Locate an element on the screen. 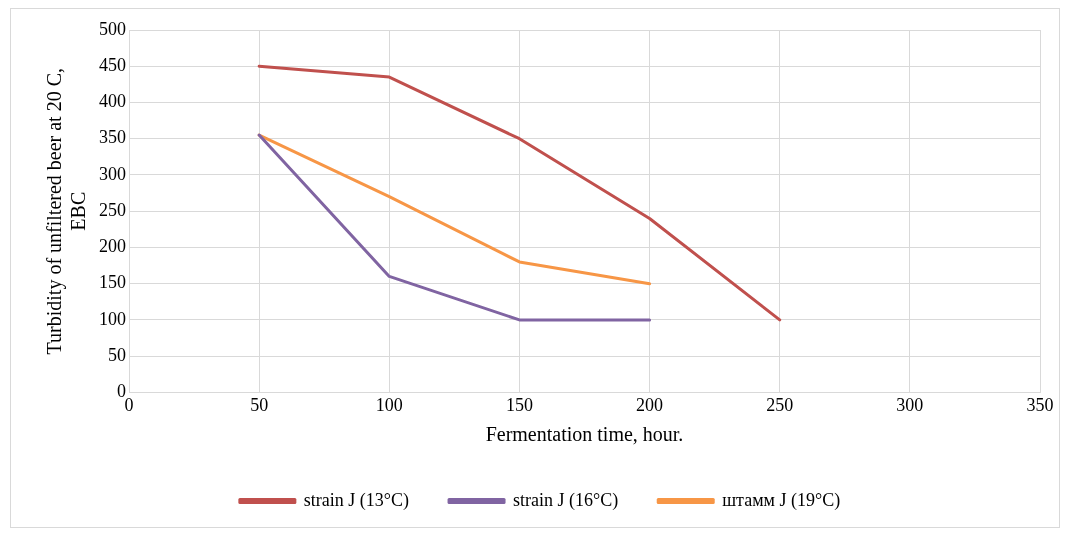 This screenshot has width=1070, height=540. x-tick-label: 250 is located at coordinates (780, 404).